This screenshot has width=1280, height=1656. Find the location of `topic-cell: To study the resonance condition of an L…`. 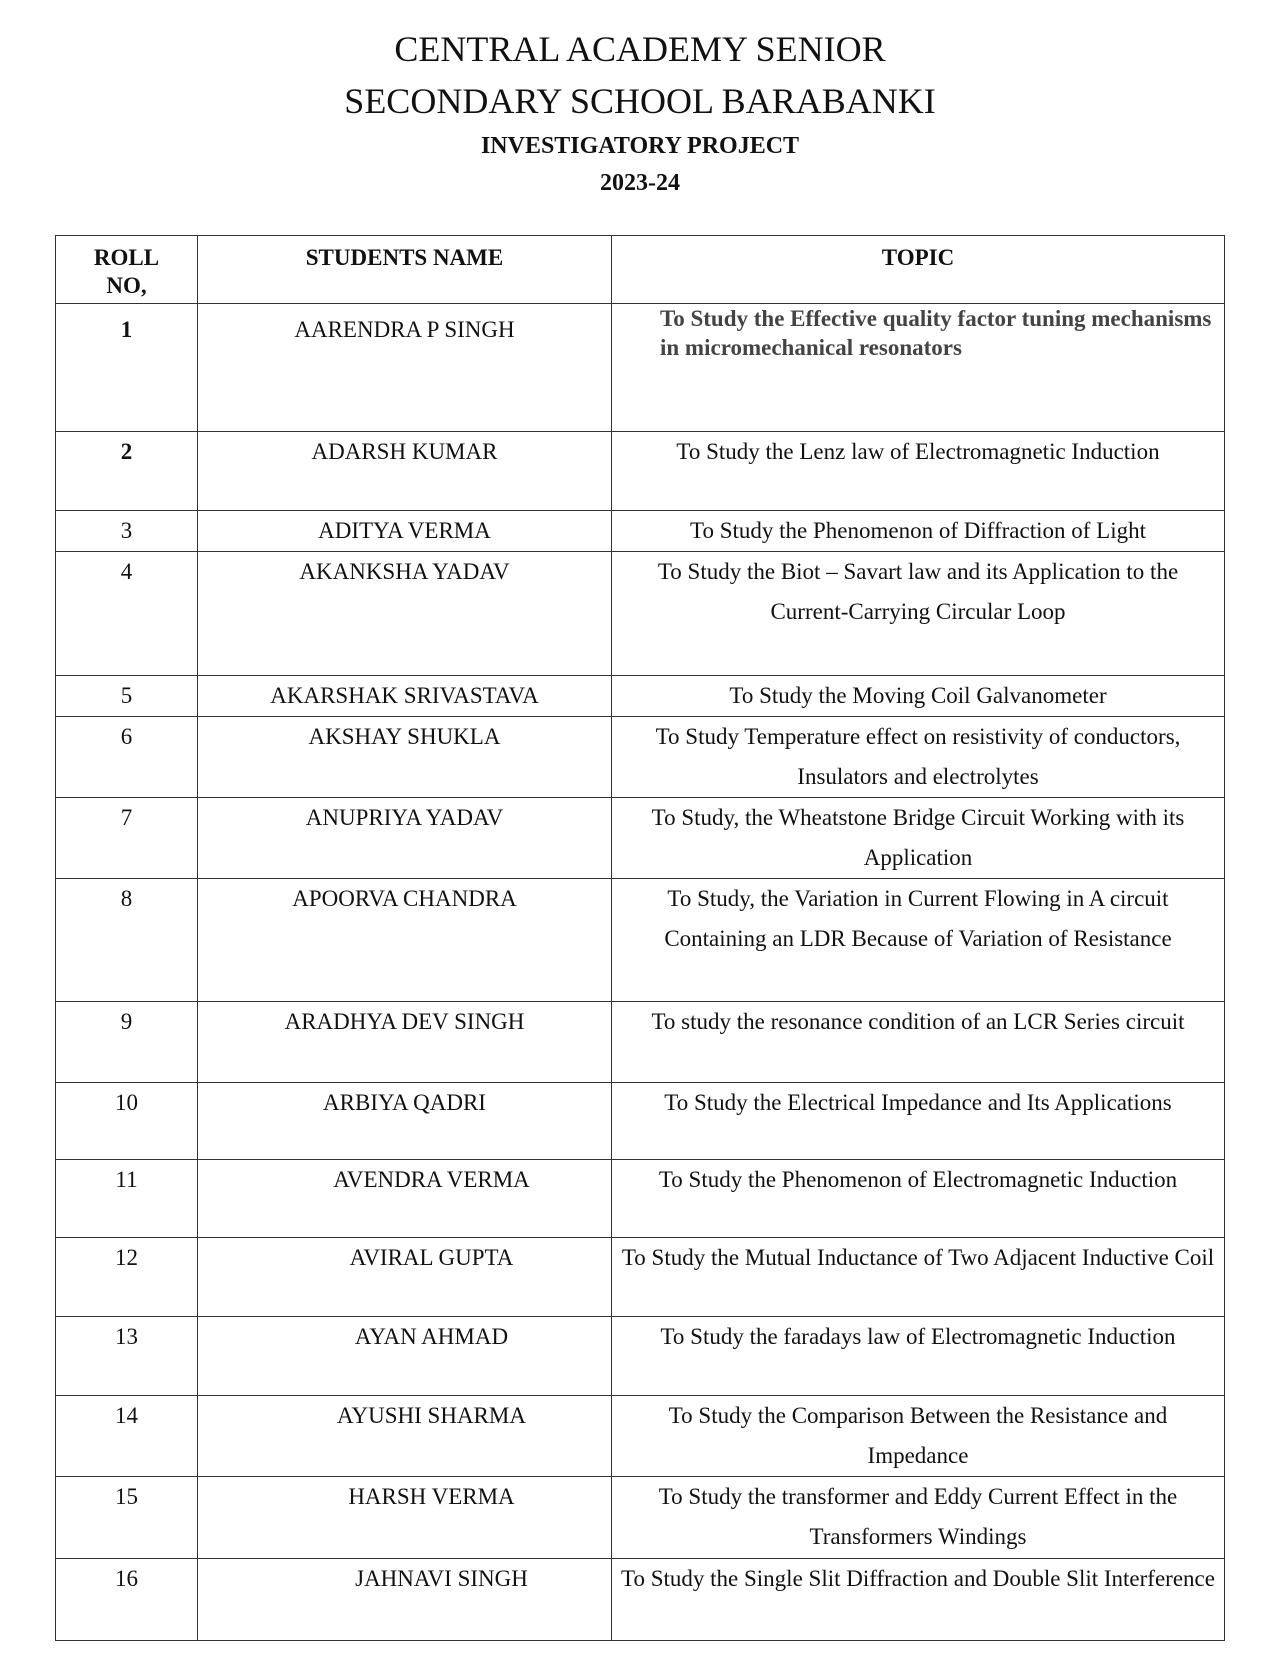

topic-cell: To study the resonance condition of an L… is located at coordinates (918, 1042).